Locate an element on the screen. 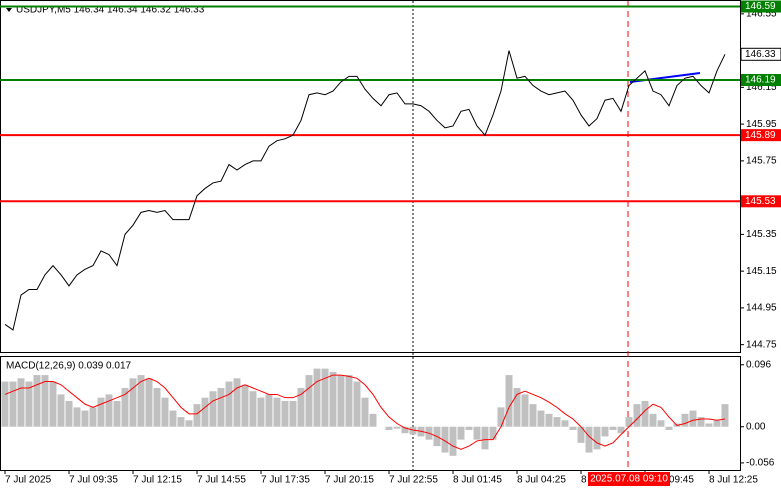 The height and width of the screenshot is (489, 781). macd-title: MACD(12,26,9) 0.039 0.017 is located at coordinates (69, 366).